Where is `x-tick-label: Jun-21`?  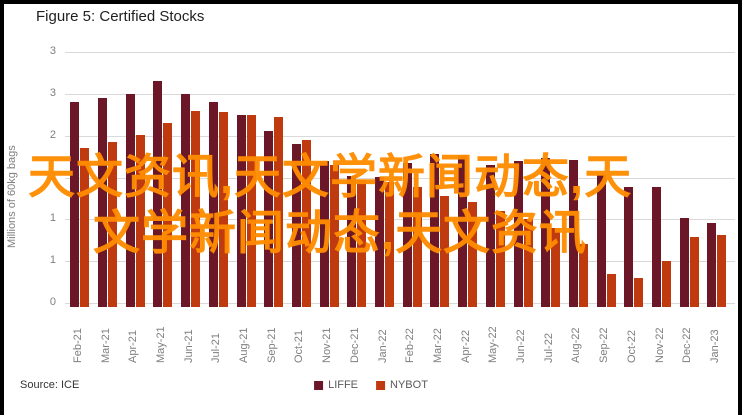
x-tick-label: Jun-21 is located at coordinates (188, 346).